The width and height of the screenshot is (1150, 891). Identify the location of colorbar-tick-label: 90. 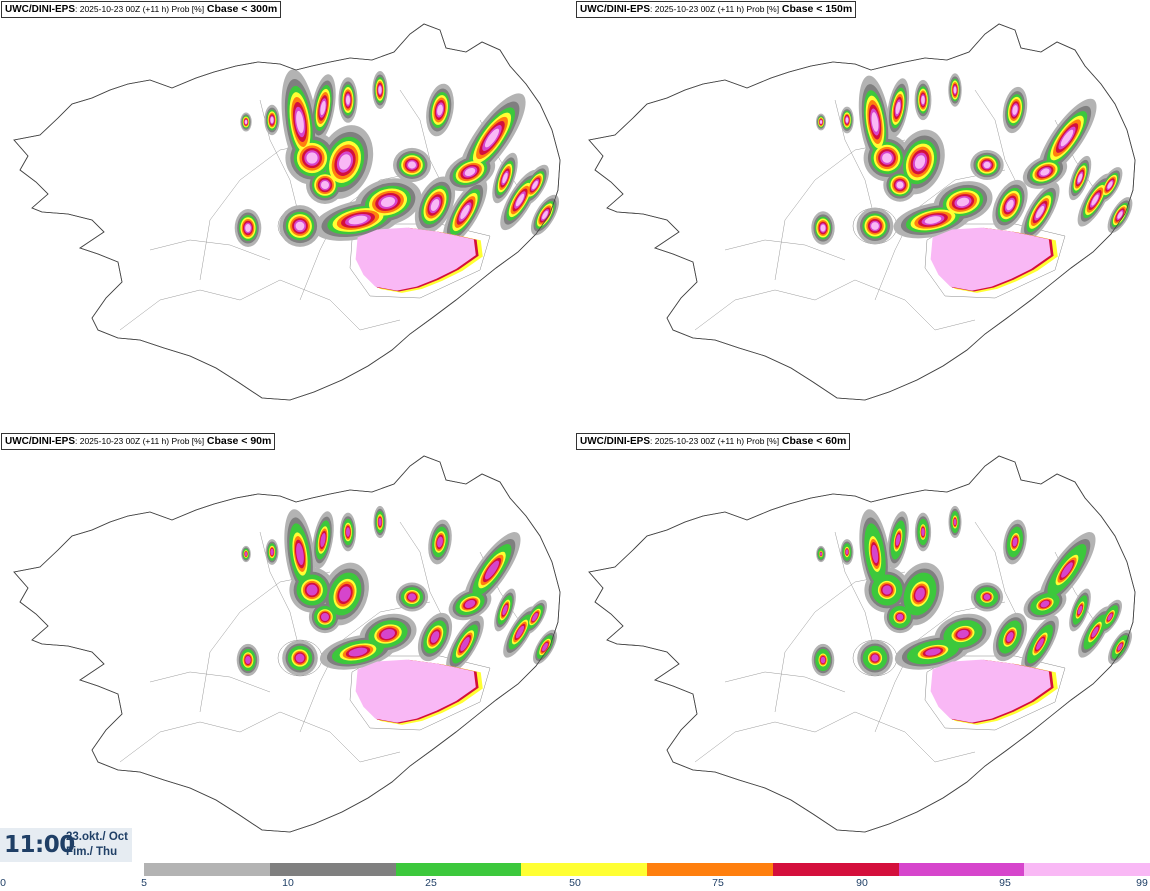
(862, 883).